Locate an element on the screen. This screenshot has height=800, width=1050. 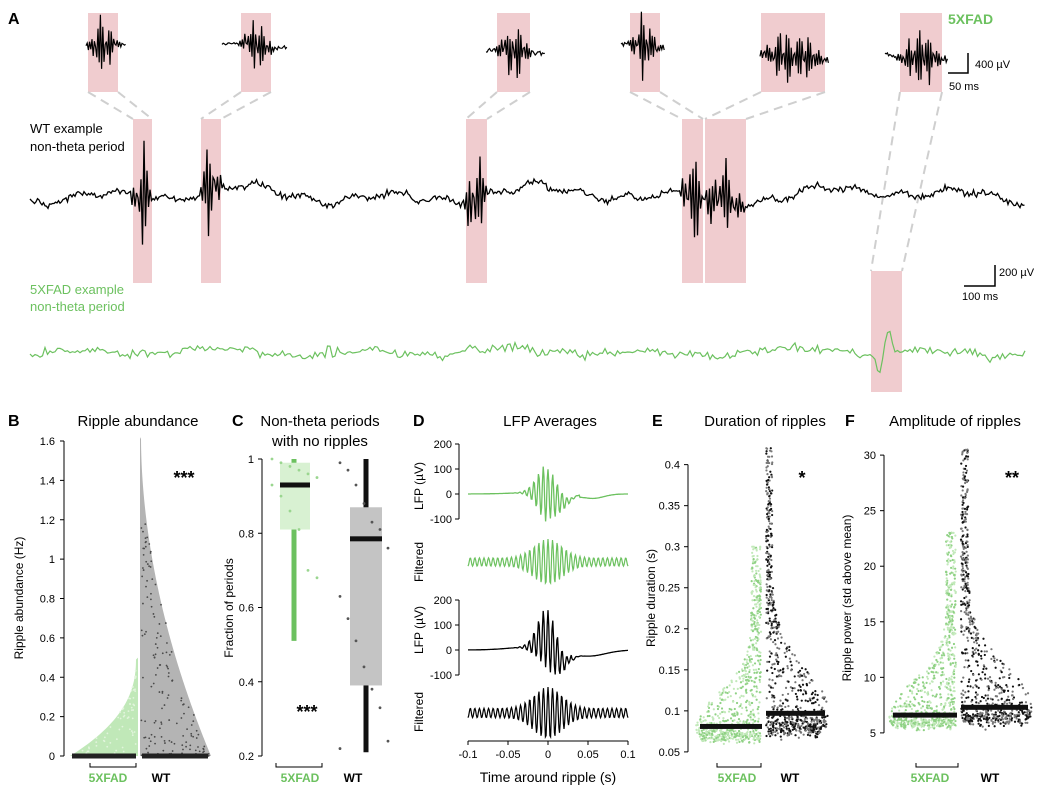
y-axis-label-c: Fraction of periods is located at coordinates (229, 607).